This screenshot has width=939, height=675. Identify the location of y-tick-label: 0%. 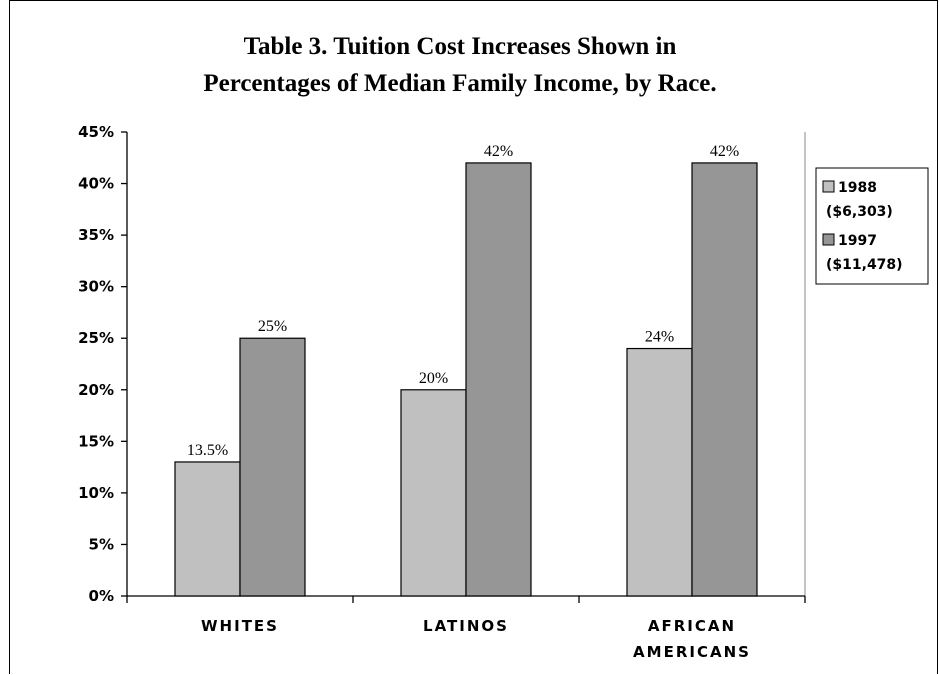
(101, 596).